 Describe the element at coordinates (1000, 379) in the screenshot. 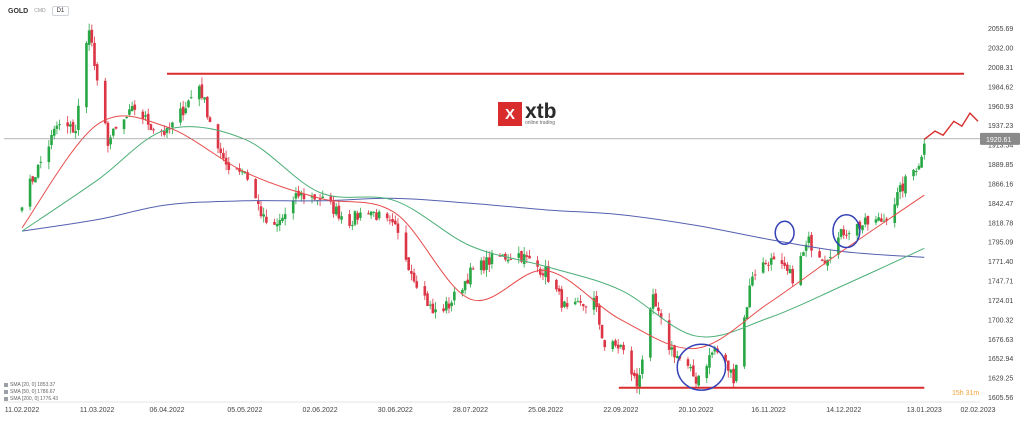

I see `y-tick-label: 1629.25` at that location.